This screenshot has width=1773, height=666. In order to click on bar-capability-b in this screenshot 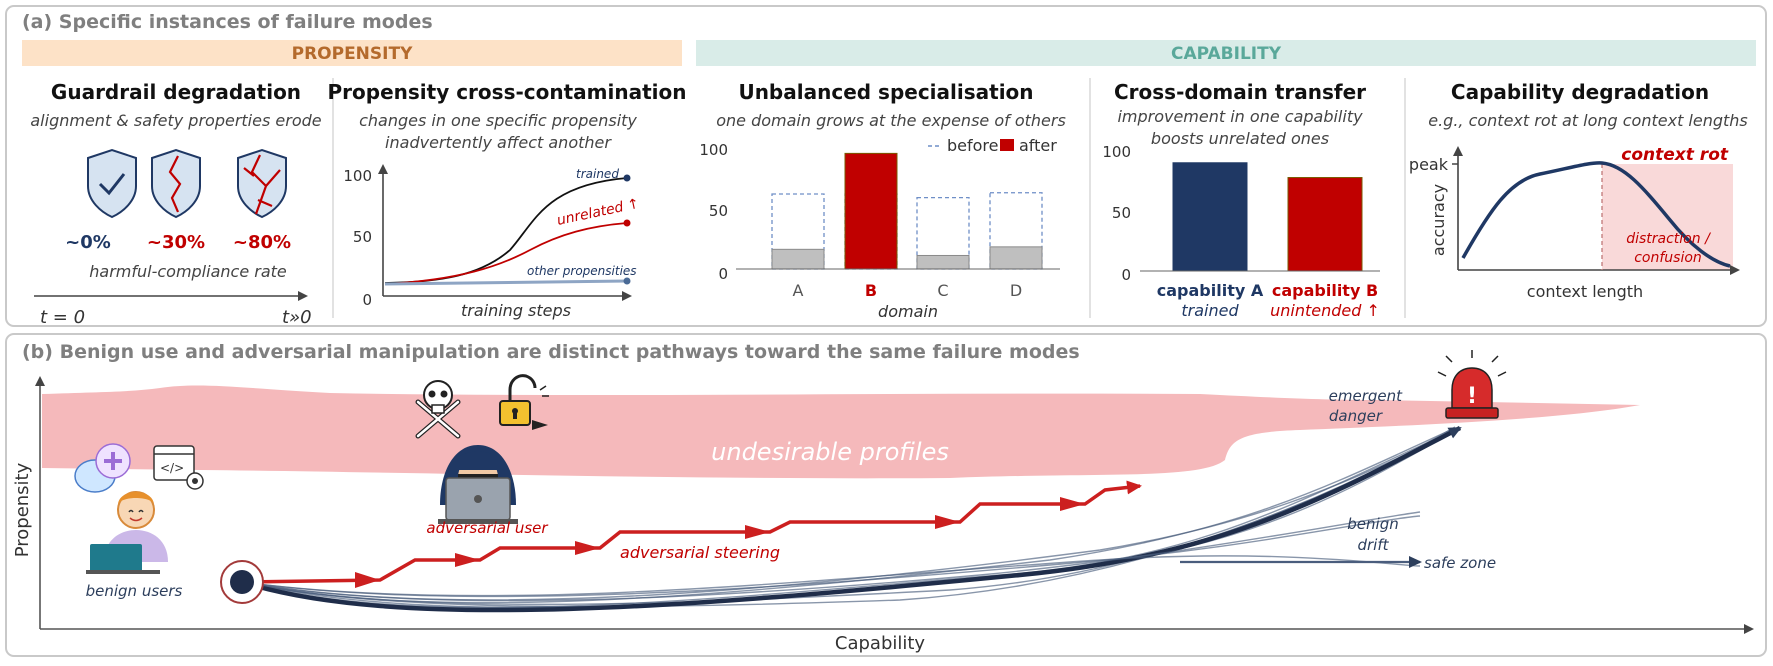, I will do `click(1325, 224)`.